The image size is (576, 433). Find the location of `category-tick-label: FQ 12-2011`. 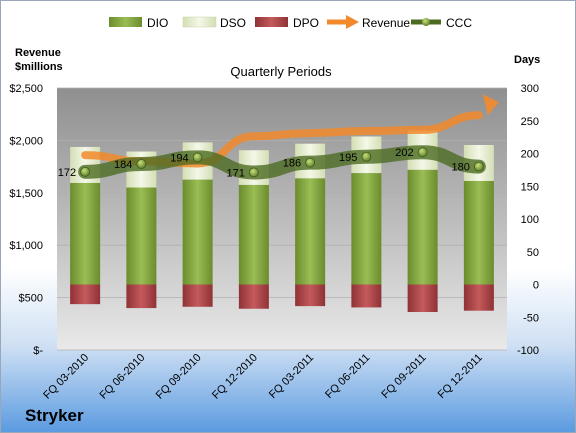

category-tick-label: FQ 12-2011 is located at coordinates (460, 376).